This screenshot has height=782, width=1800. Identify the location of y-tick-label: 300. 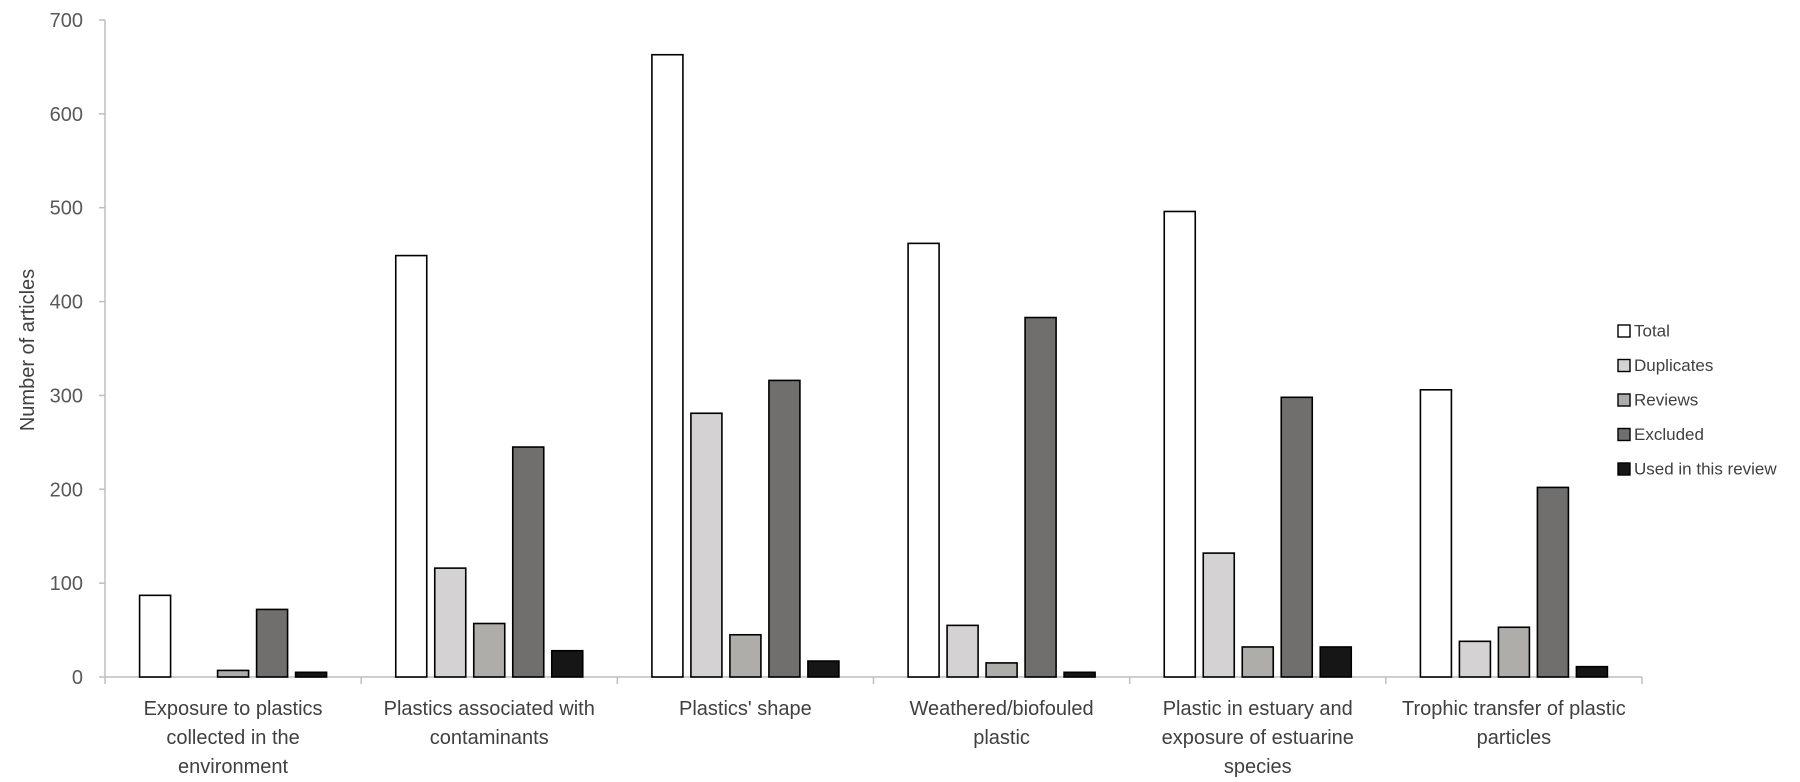
(66, 396).